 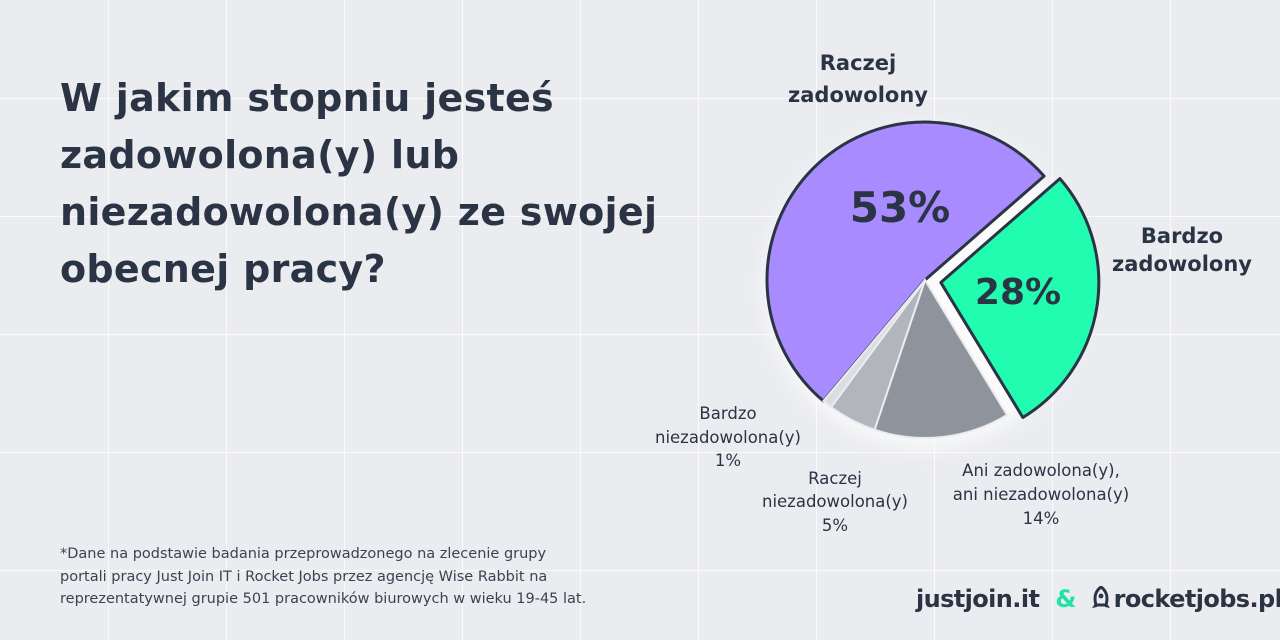 I want to click on category-label-bardzo-zadowolony: zadowolony, so click(x=1182, y=264).